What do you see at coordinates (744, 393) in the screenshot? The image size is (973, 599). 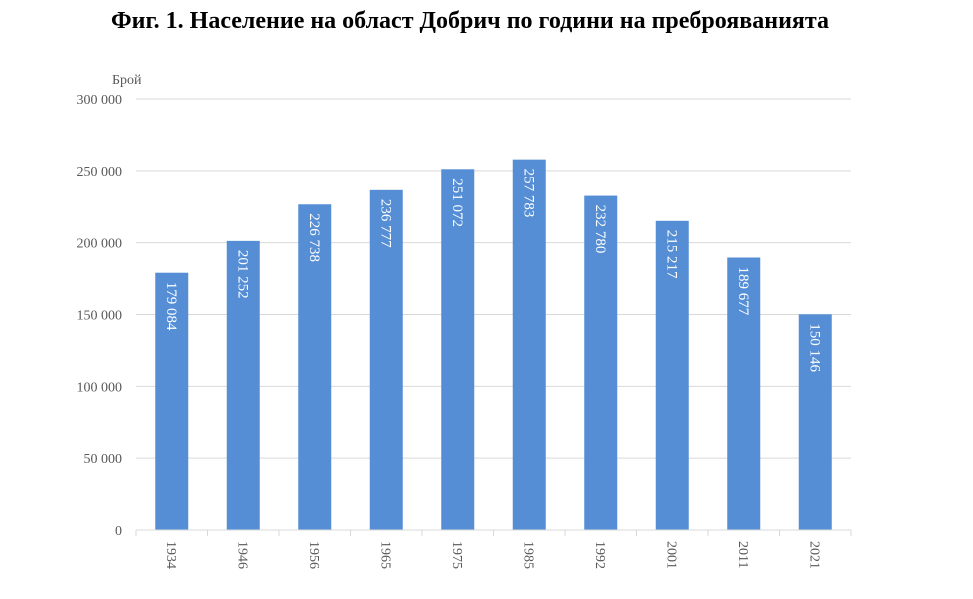 I see `bar-2011` at bounding box center [744, 393].